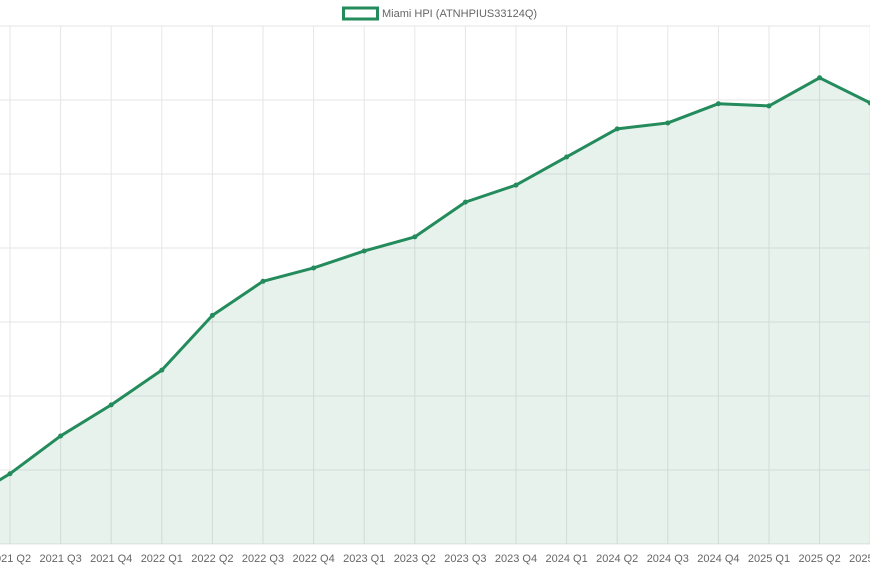 The height and width of the screenshot is (570, 870). I want to click on x-tick-label: 2022 Q4, so click(313, 559).